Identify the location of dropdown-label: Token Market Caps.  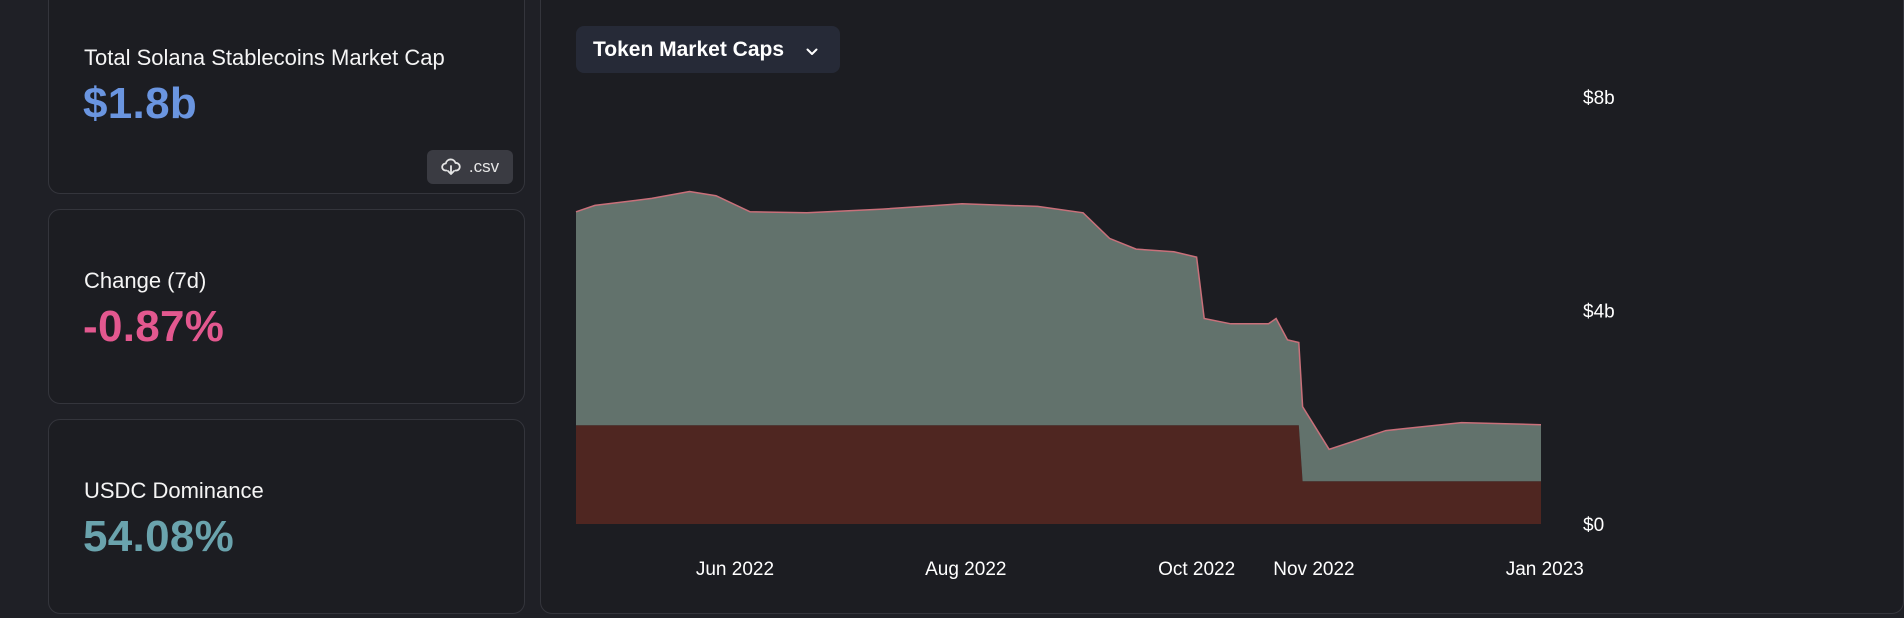
(688, 49).